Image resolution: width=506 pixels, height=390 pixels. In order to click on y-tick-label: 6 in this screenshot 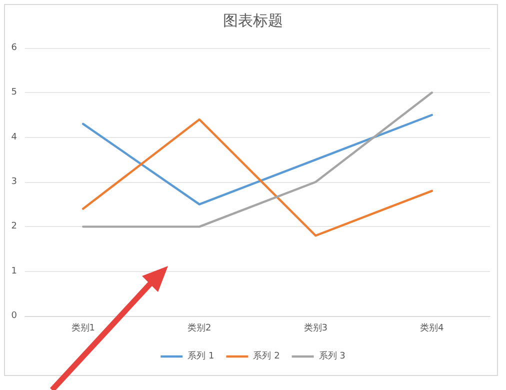, I will do `click(14, 48)`.